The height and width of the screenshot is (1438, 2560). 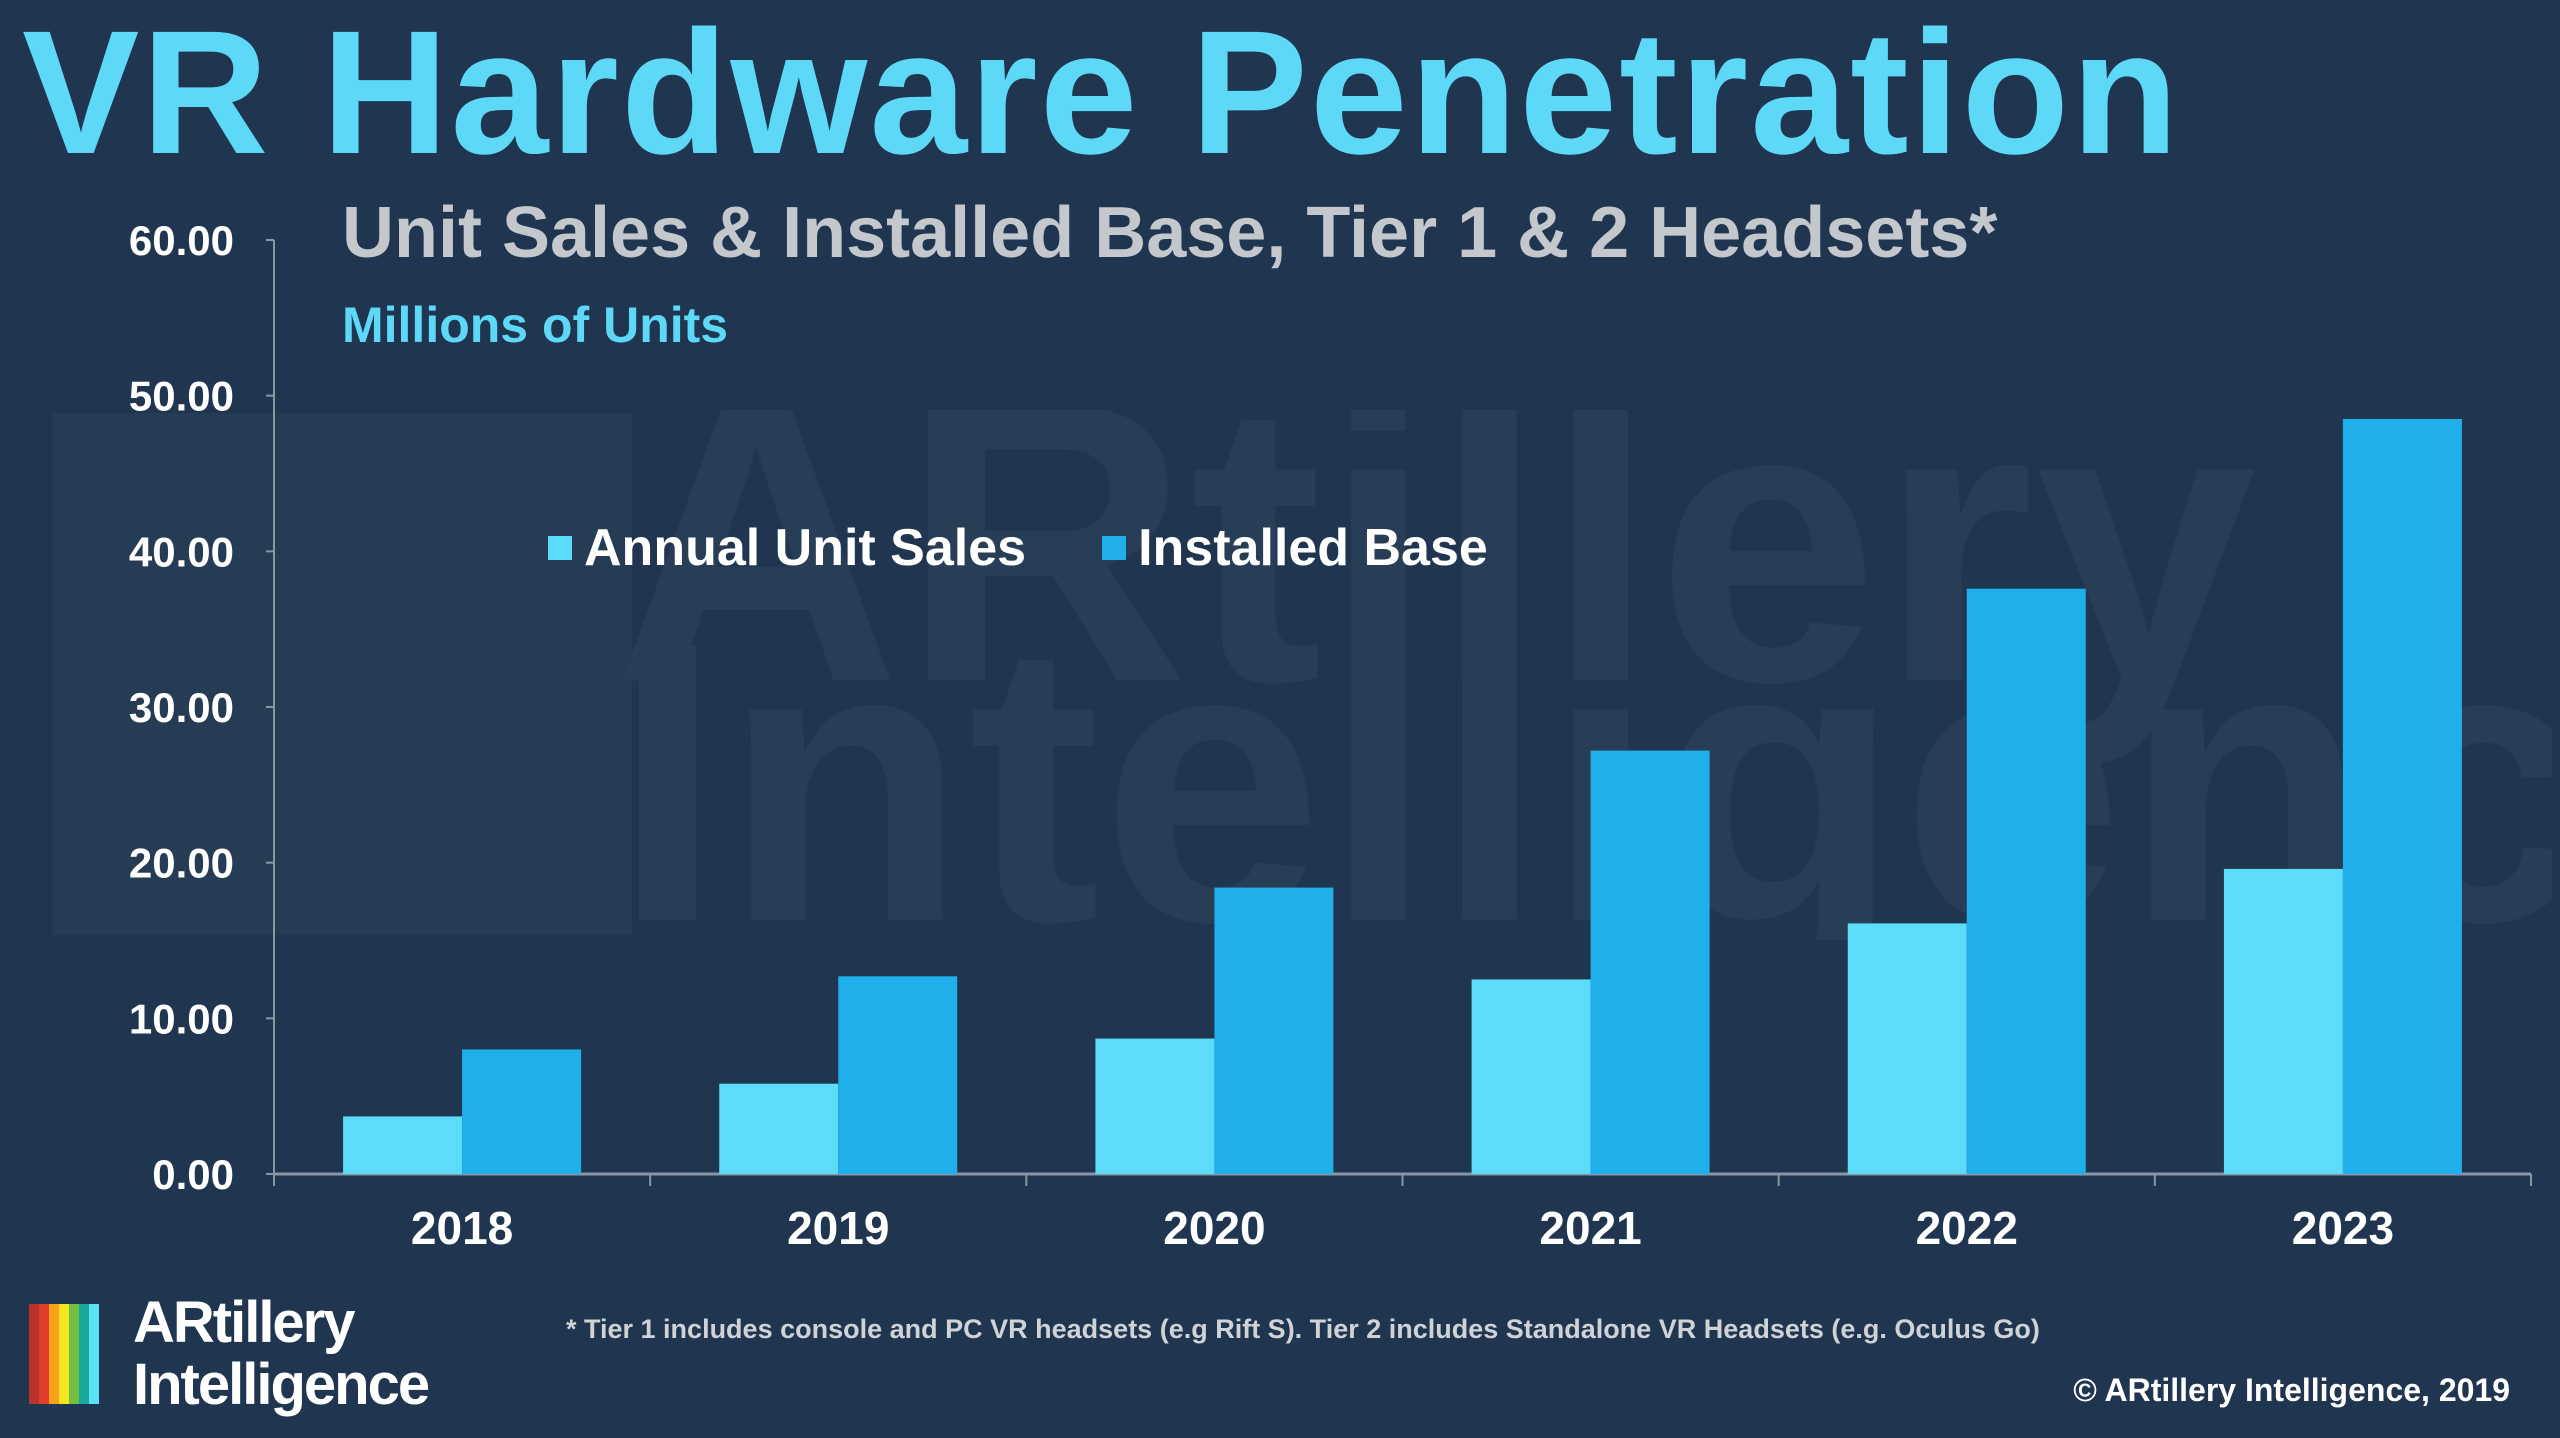 What do you see at coordinates (193, 1174) in the screenshot?
I see `y-tick-label: 0.00` at bounding box center [193, 1174].